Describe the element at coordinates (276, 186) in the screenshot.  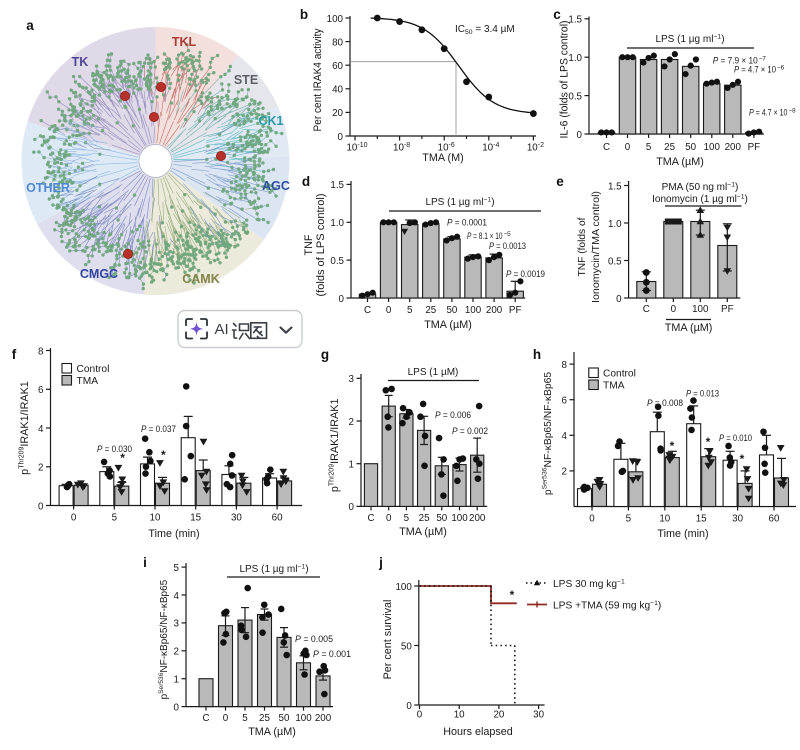
I see `svg-text: AGC` at that location.